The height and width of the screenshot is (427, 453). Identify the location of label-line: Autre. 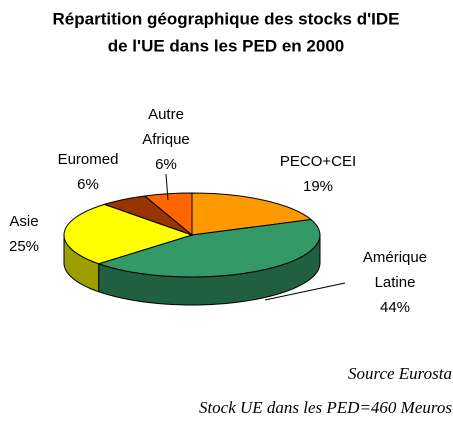
(166, 114).